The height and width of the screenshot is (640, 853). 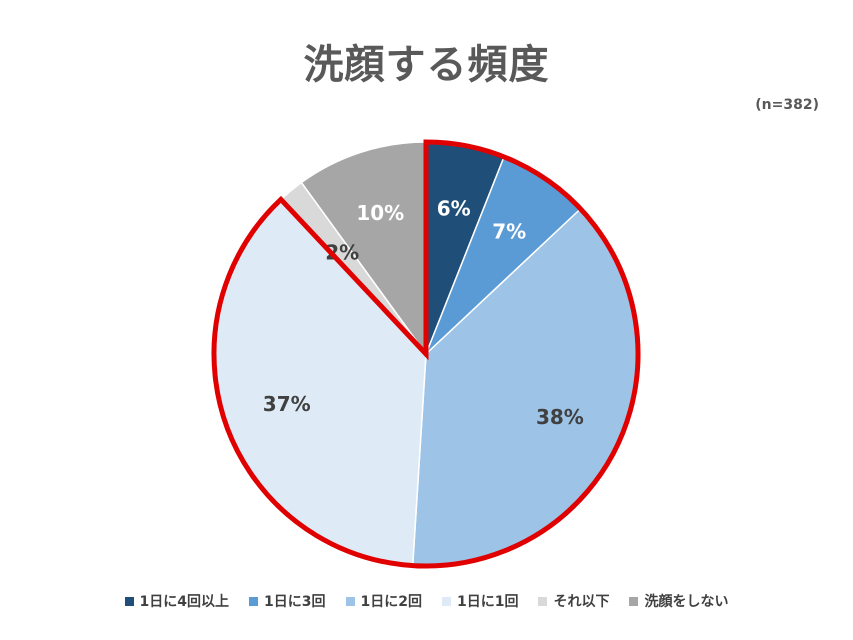 I want to click on legend-item-6: 洗顔をしない, so click(x=678, y=601).